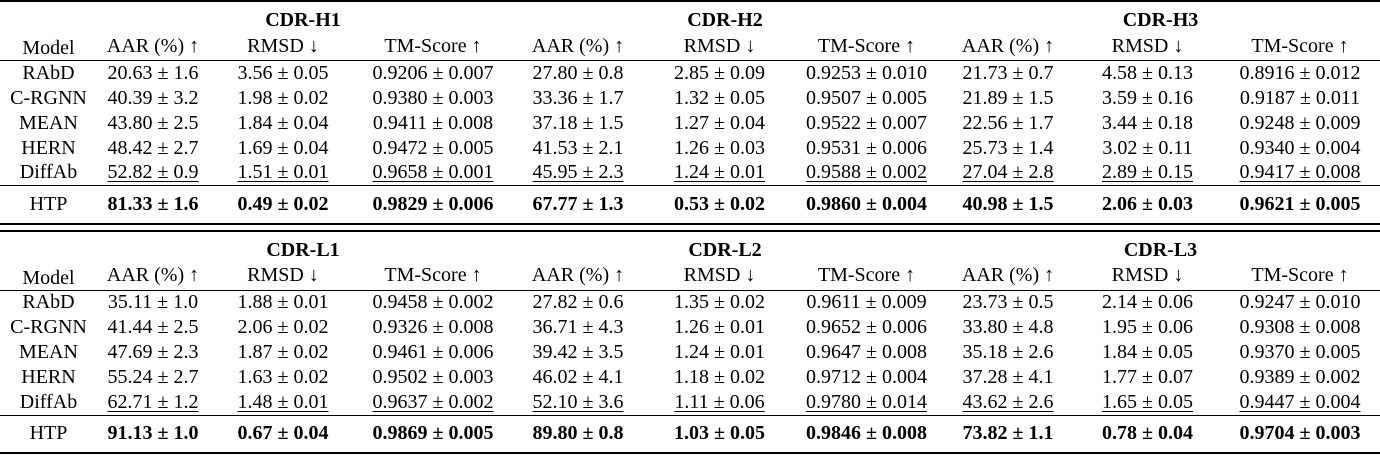 Image resolution: width=1380 pixels, height=471 pixels. I want to click on value-cell: 21.89 ± 1.5, so click(1008, 97).